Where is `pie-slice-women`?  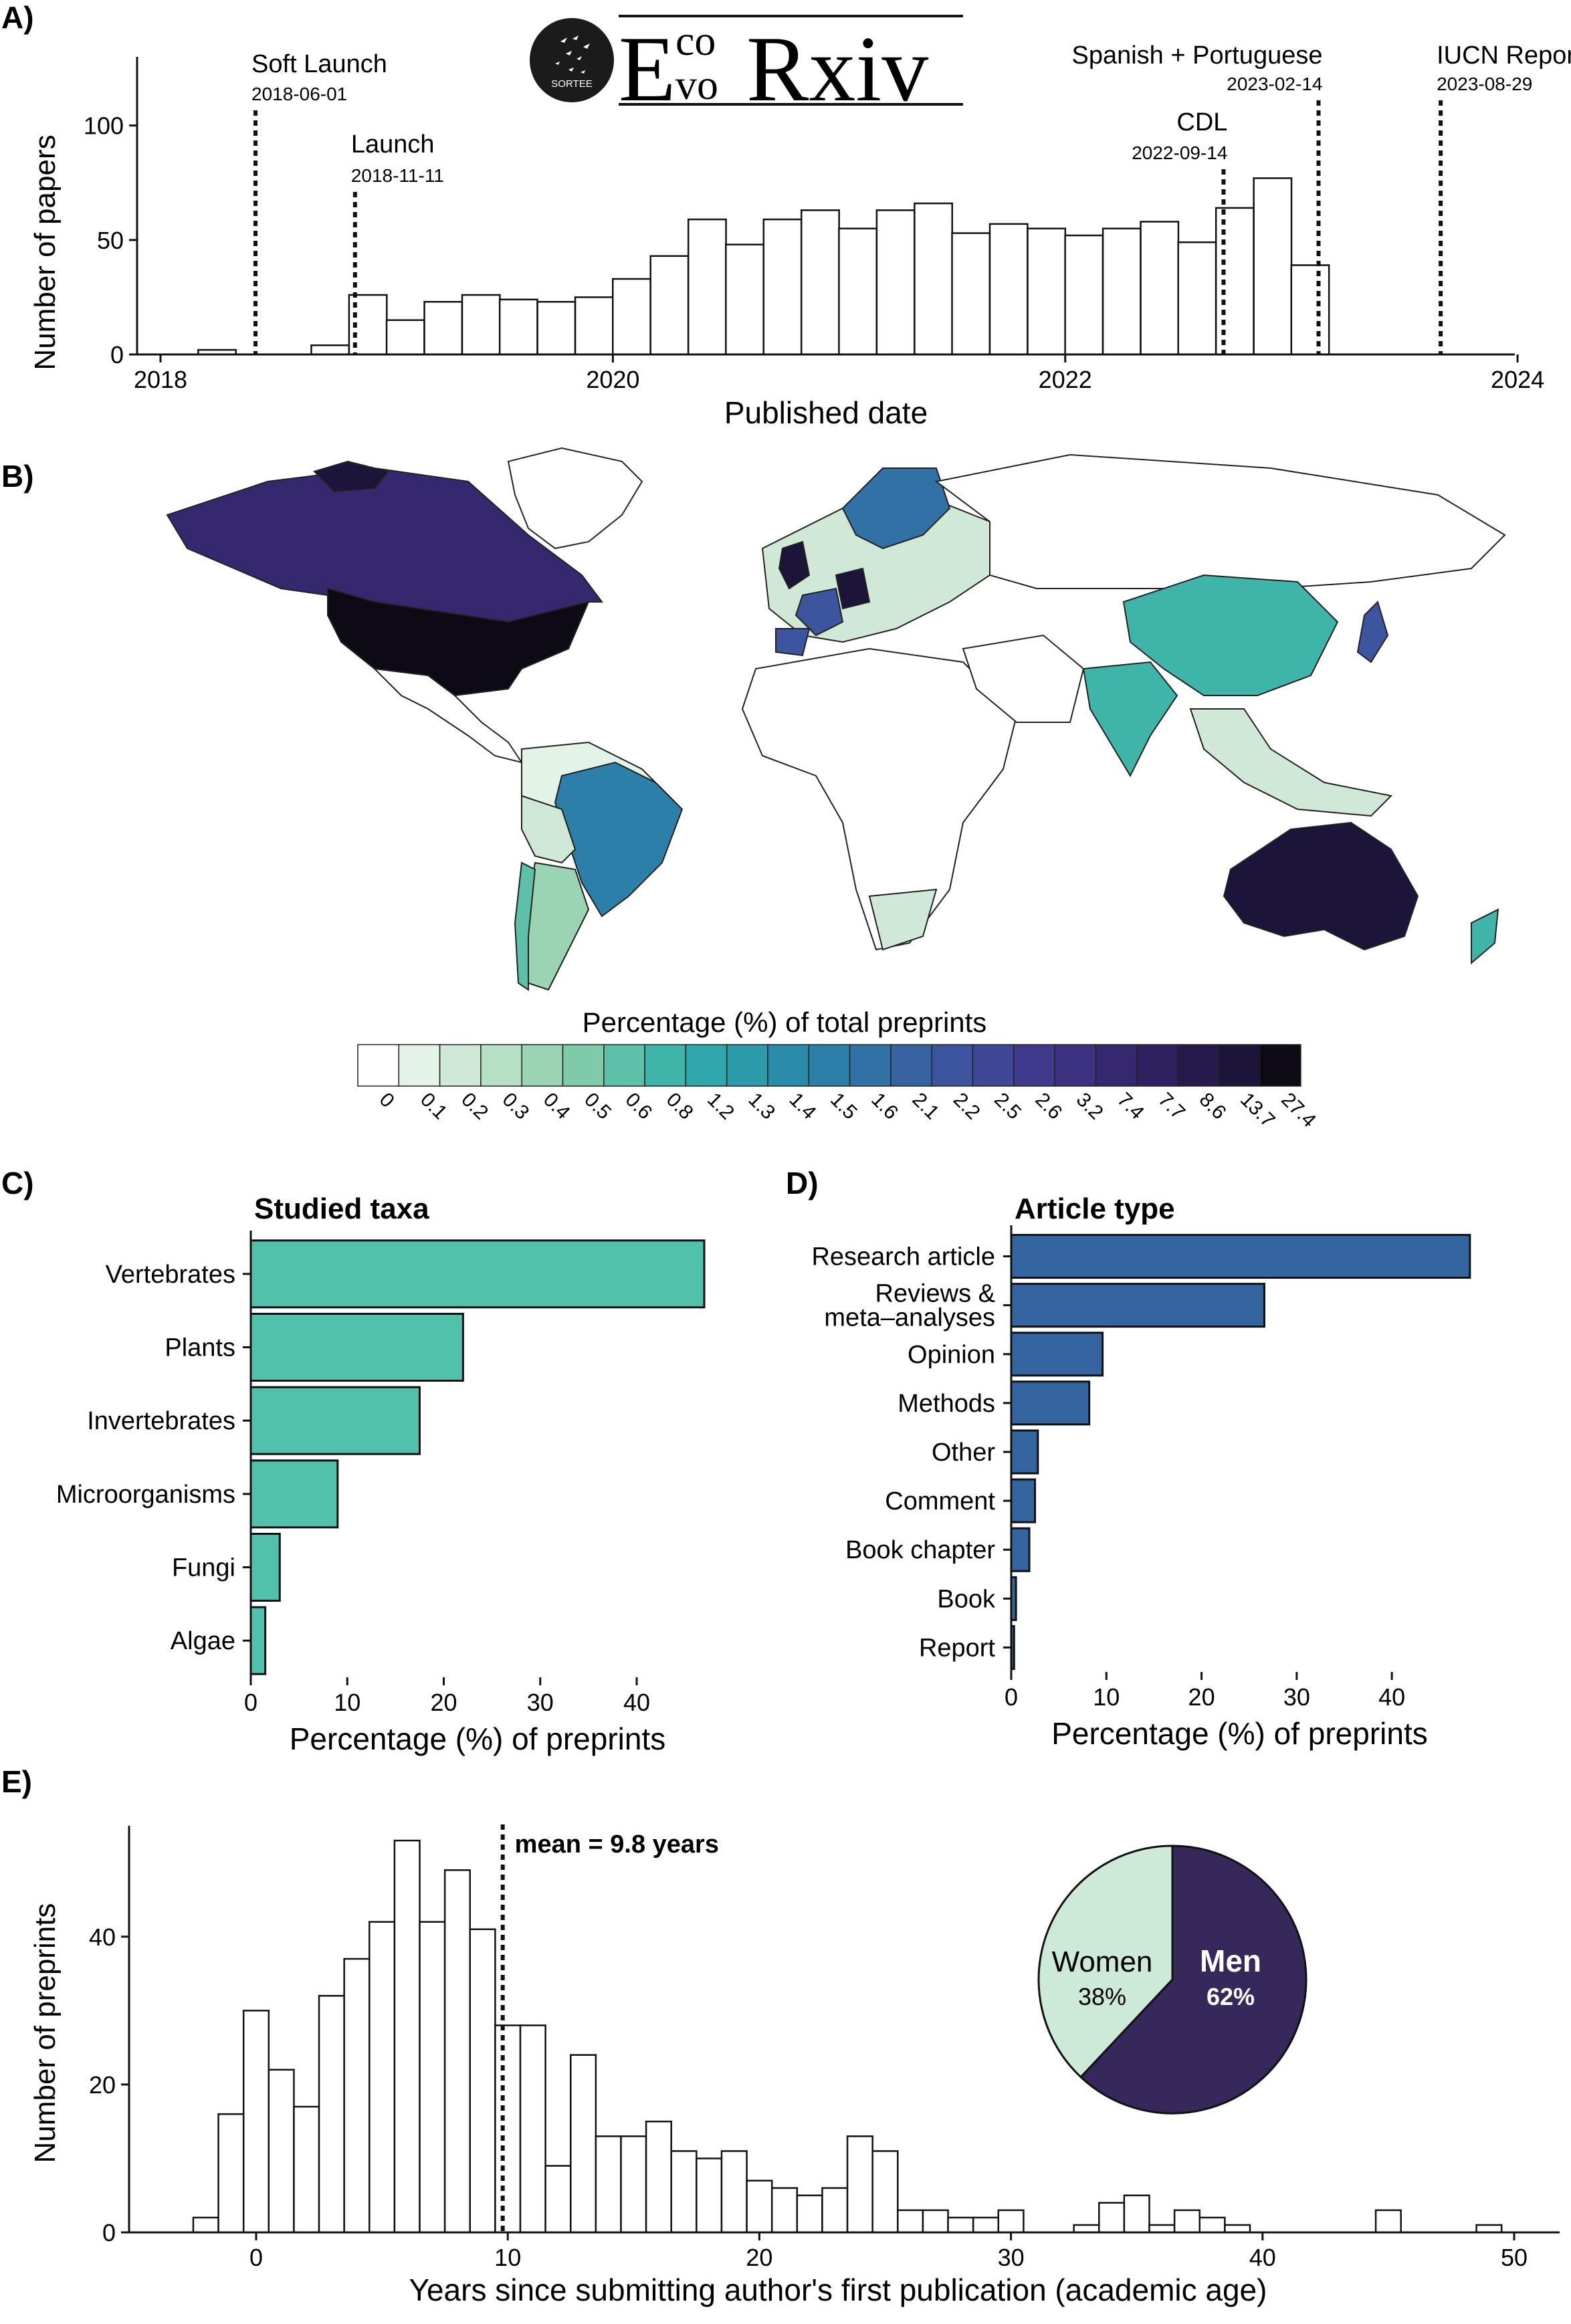
pie-slice-women is located at coordinates (1105, 1961).